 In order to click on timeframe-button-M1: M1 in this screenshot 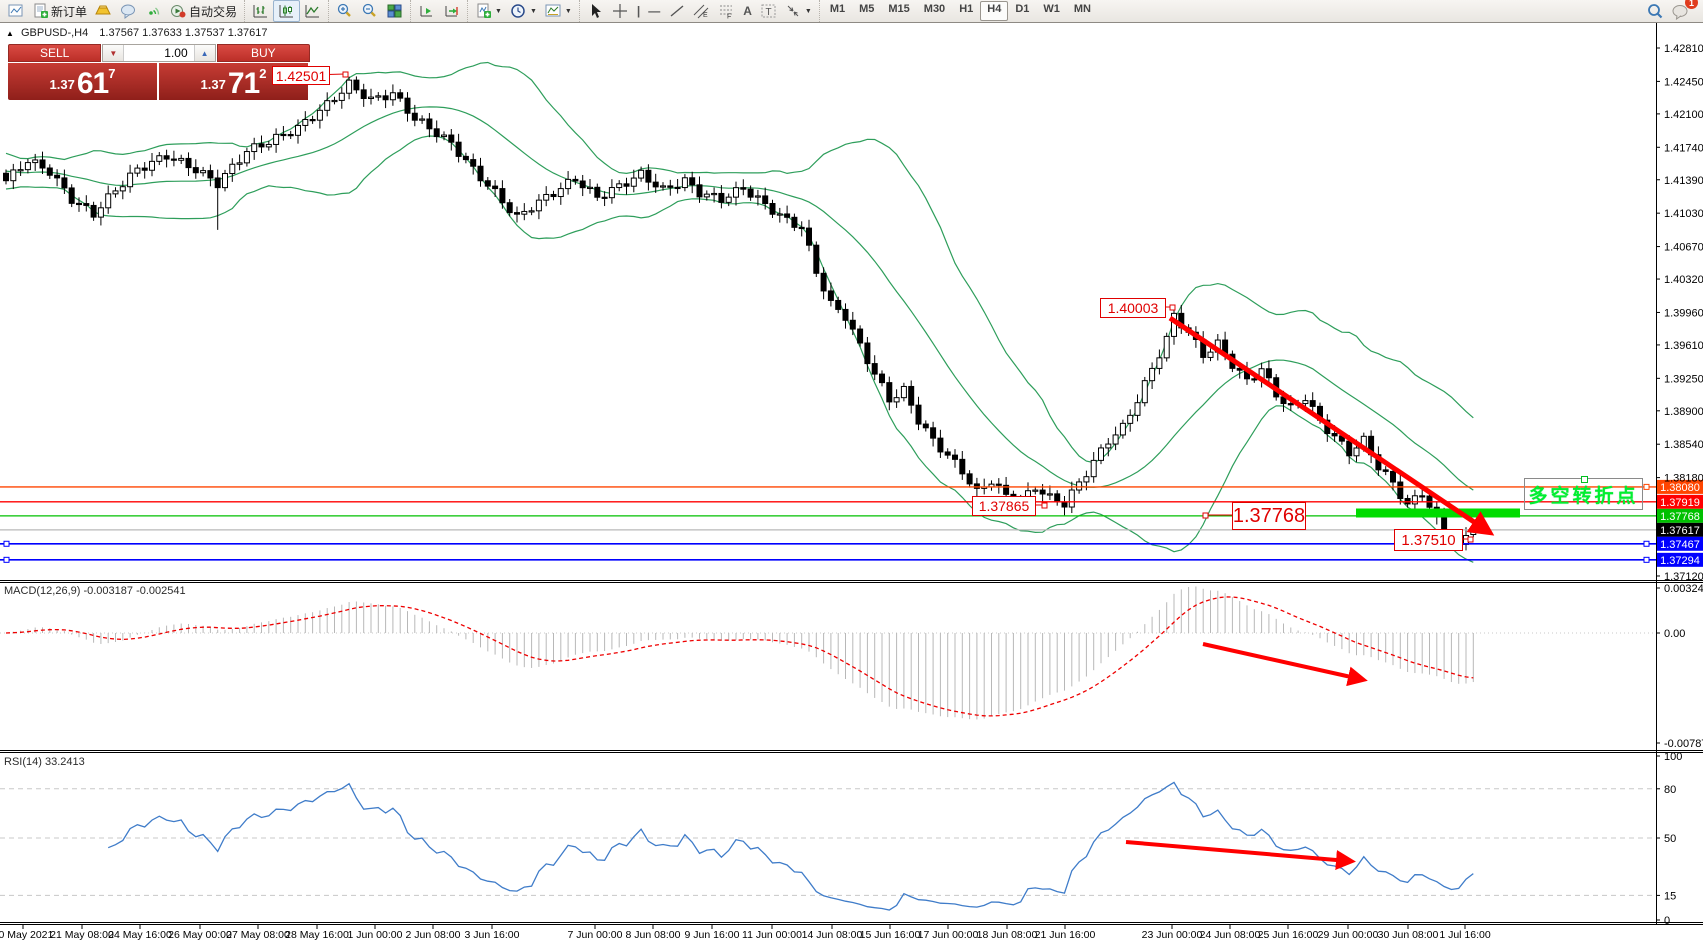, I will do `click(837, 9)`.